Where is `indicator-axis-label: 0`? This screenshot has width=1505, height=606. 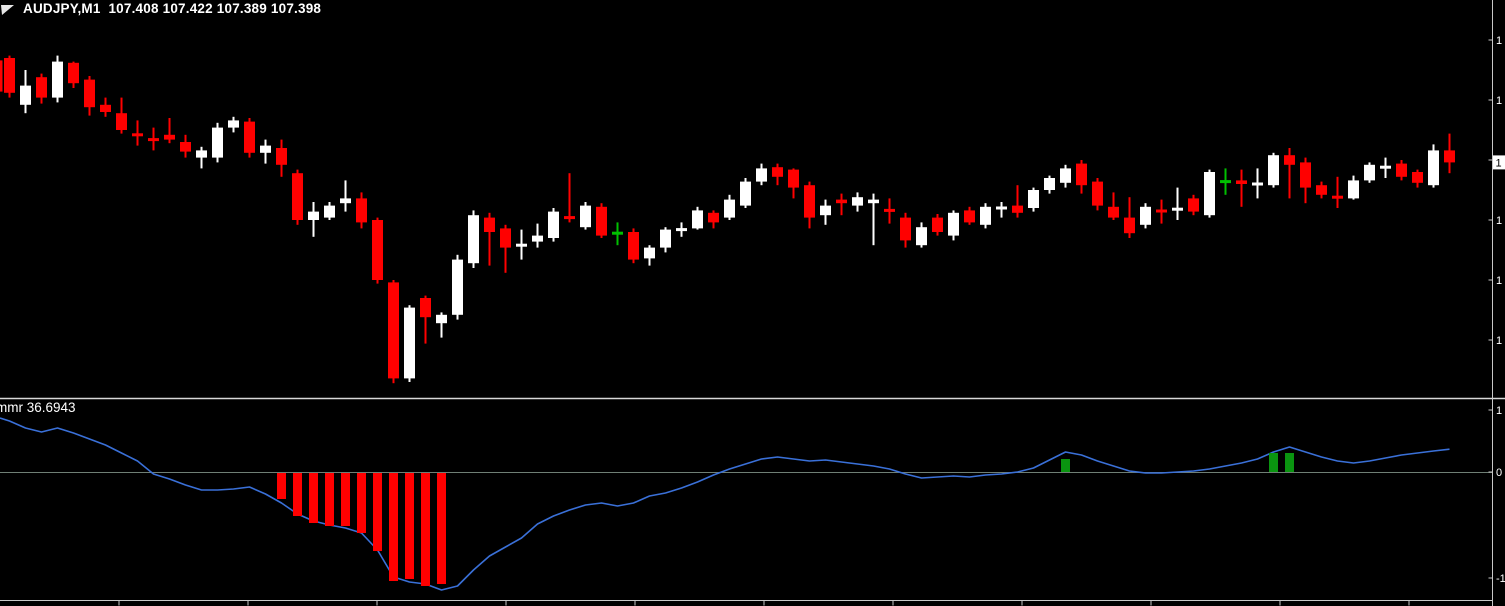
indicator-axis-label: 0 is located at coordinates (1499, 473).